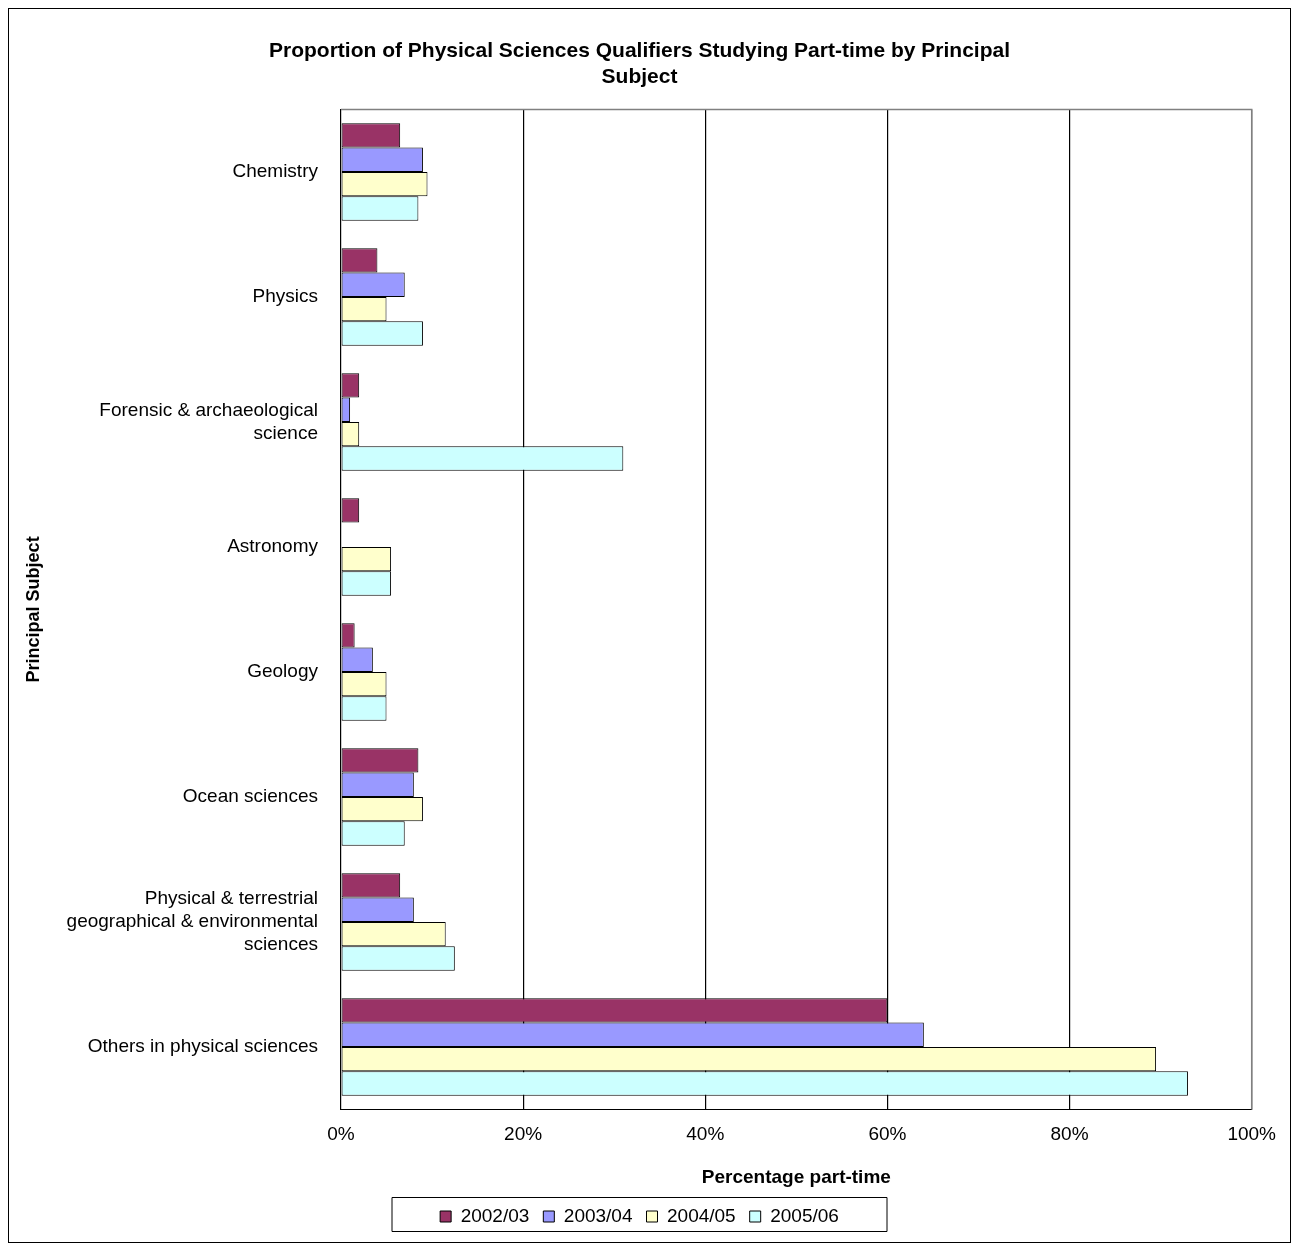 Image resolution: width=1299 pixels, height=1251 pixels. What do you see at coordinates (273, 546) in the screenshot?
I see `y-tick-label: Astronomy` at bounding box center [273, 546].